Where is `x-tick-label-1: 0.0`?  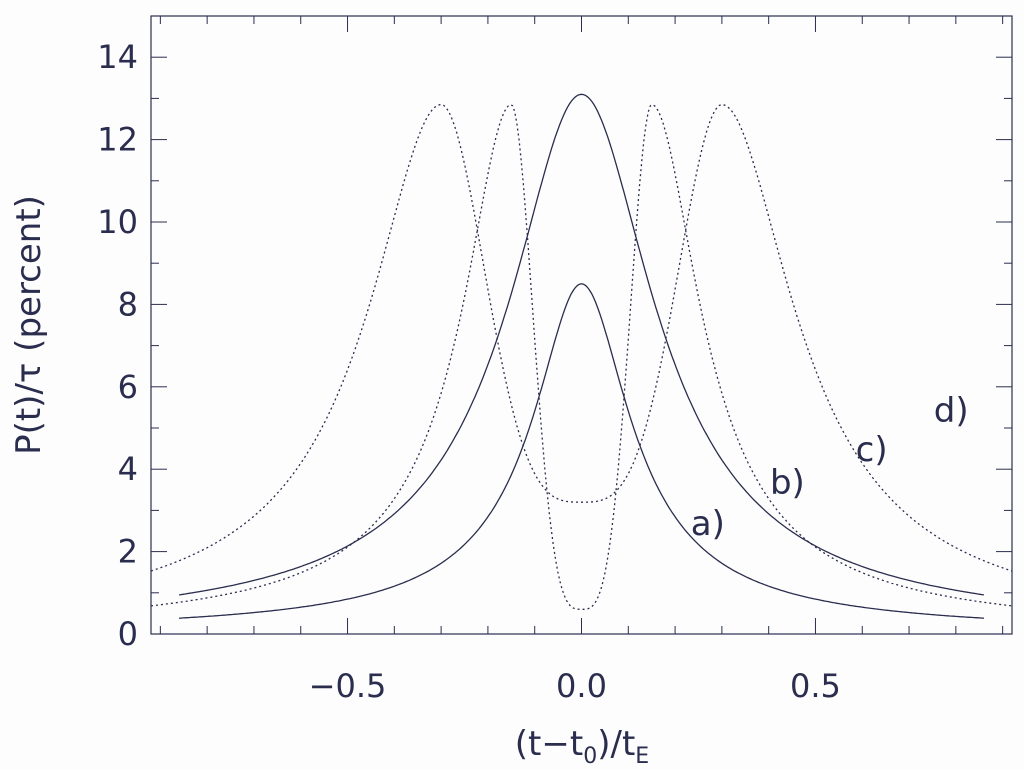 x-tick-label-1: 0.0 is located at coordinates (581, 686).